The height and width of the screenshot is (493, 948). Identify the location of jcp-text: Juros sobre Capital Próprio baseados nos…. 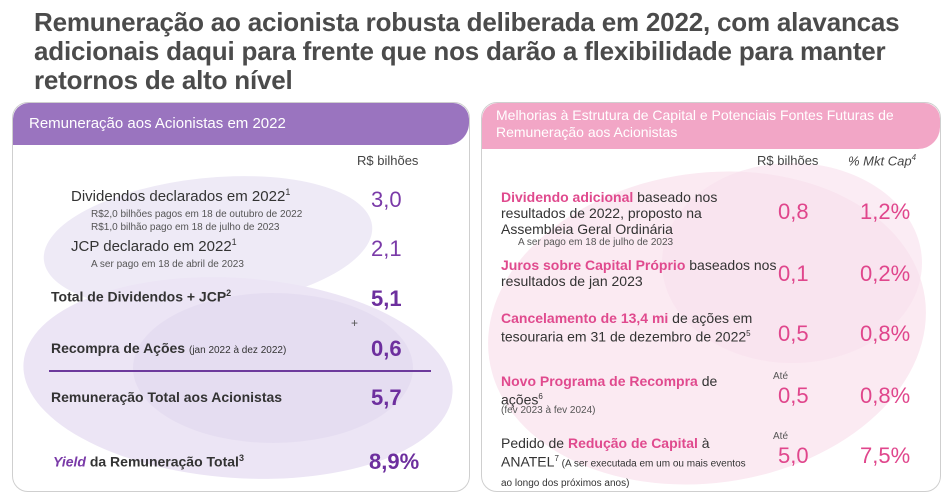
(639, 273).